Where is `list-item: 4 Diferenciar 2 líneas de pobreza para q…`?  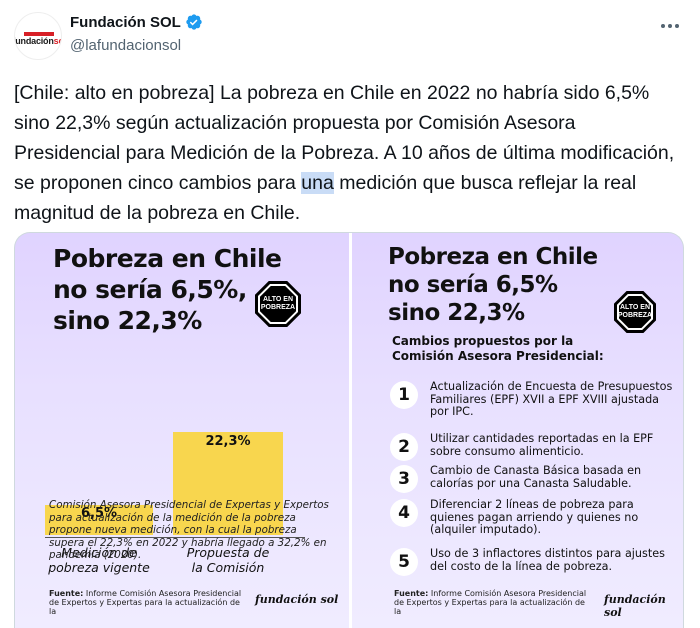 list-item: 4 Diferenciar 2 líneas de pobreza para q… is located at coordinates (535, 517).